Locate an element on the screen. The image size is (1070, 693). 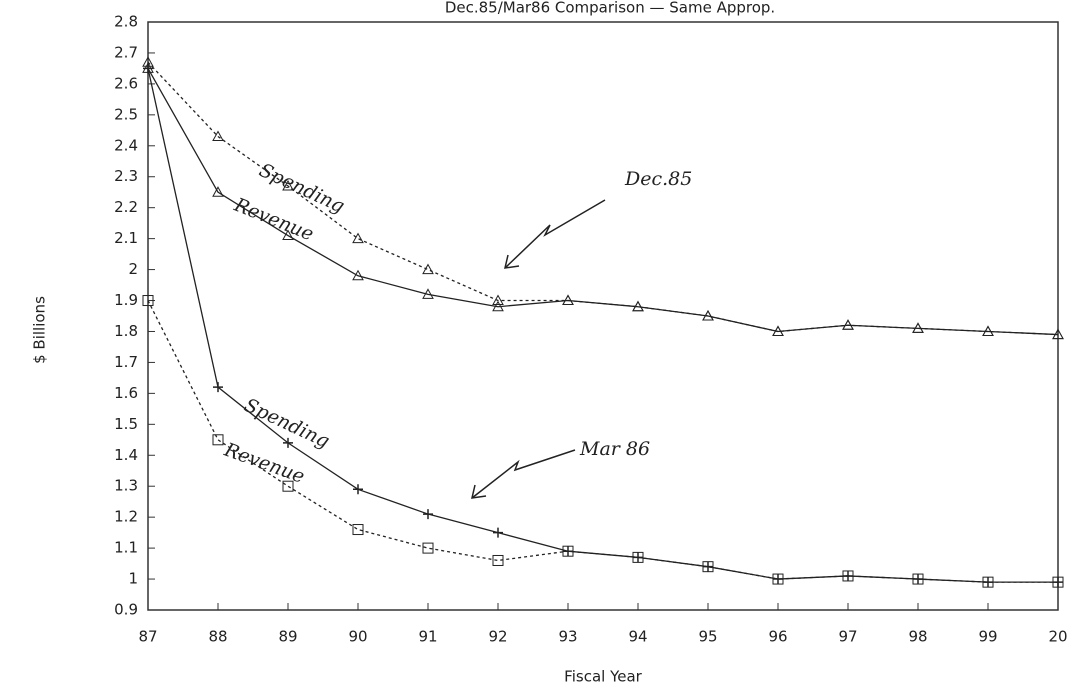
x-tick-label: 93 is located at coordinates (567, 637).